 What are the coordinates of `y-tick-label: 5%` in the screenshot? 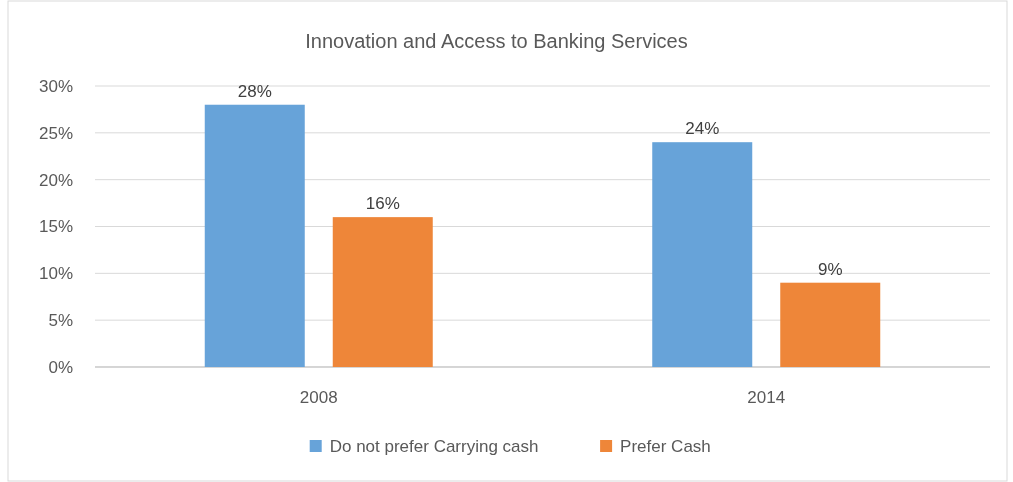 It's located at (60, 321).